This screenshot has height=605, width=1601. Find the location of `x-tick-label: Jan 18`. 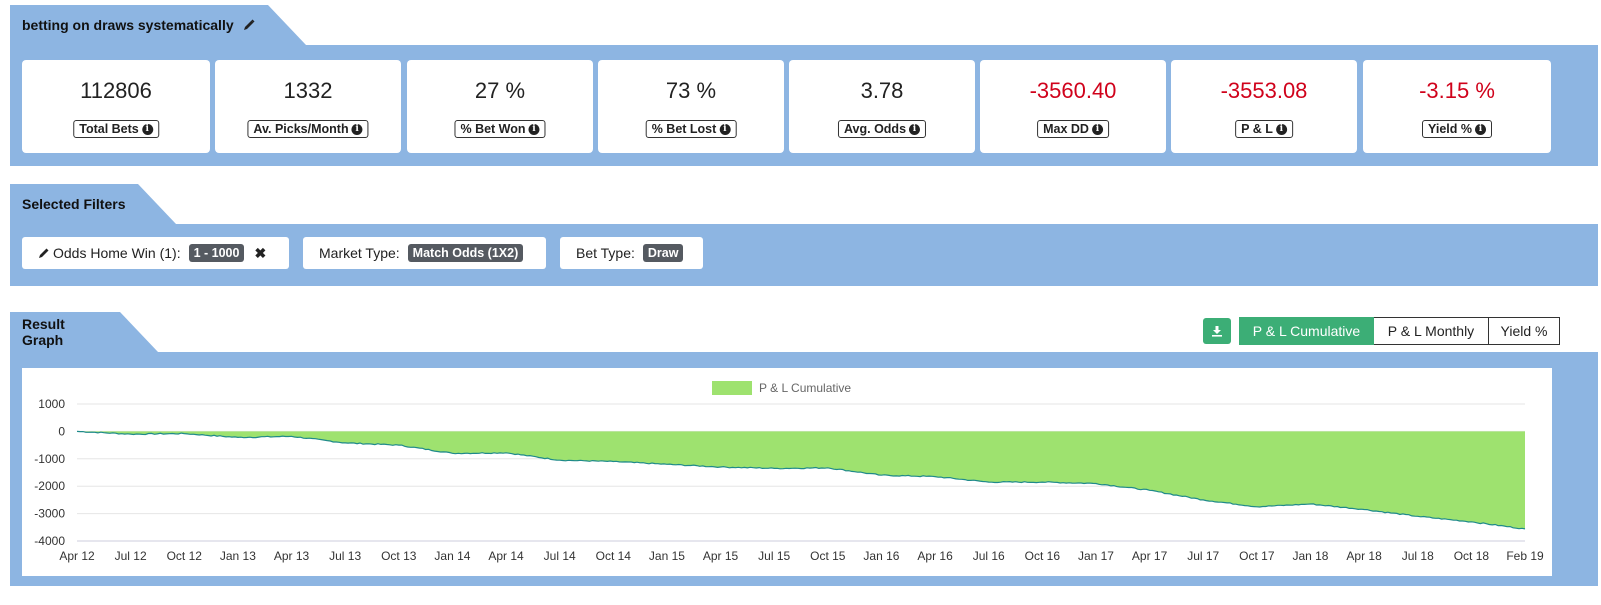

x-tick-label: Jan 18 is located at coordinates (1310, 556).